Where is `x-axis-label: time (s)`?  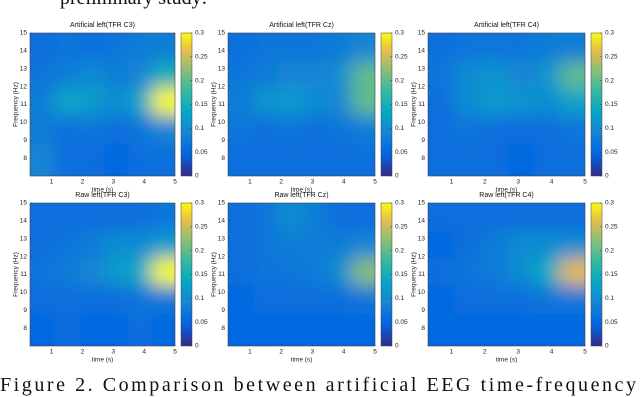 x-axis-label: time (s) is located at coordinates (302, 190).